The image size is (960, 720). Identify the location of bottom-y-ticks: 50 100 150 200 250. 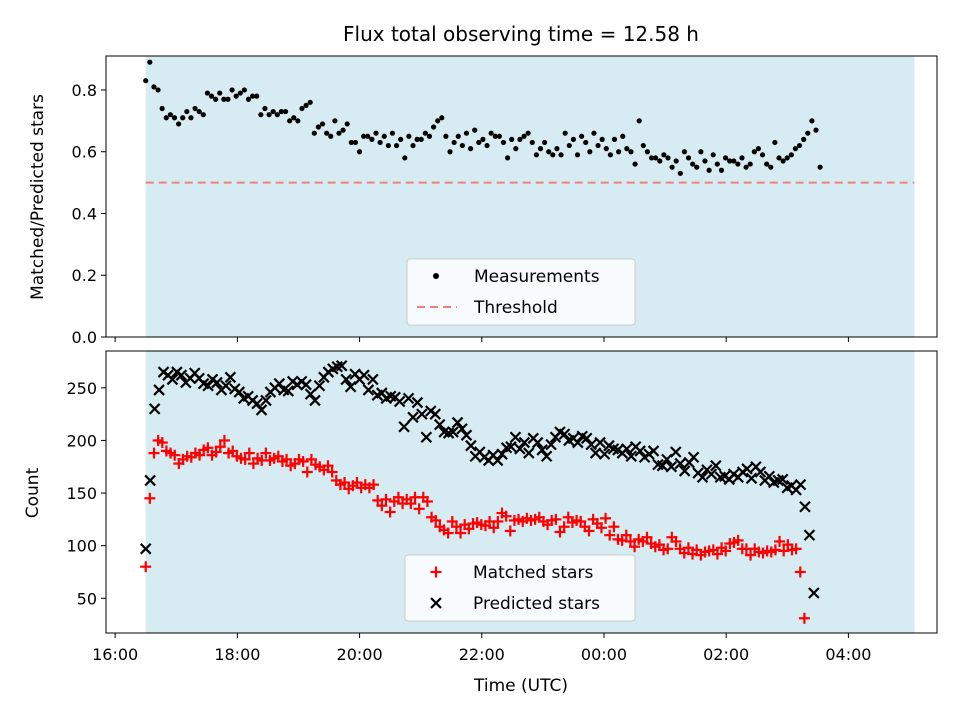
(86, 493).